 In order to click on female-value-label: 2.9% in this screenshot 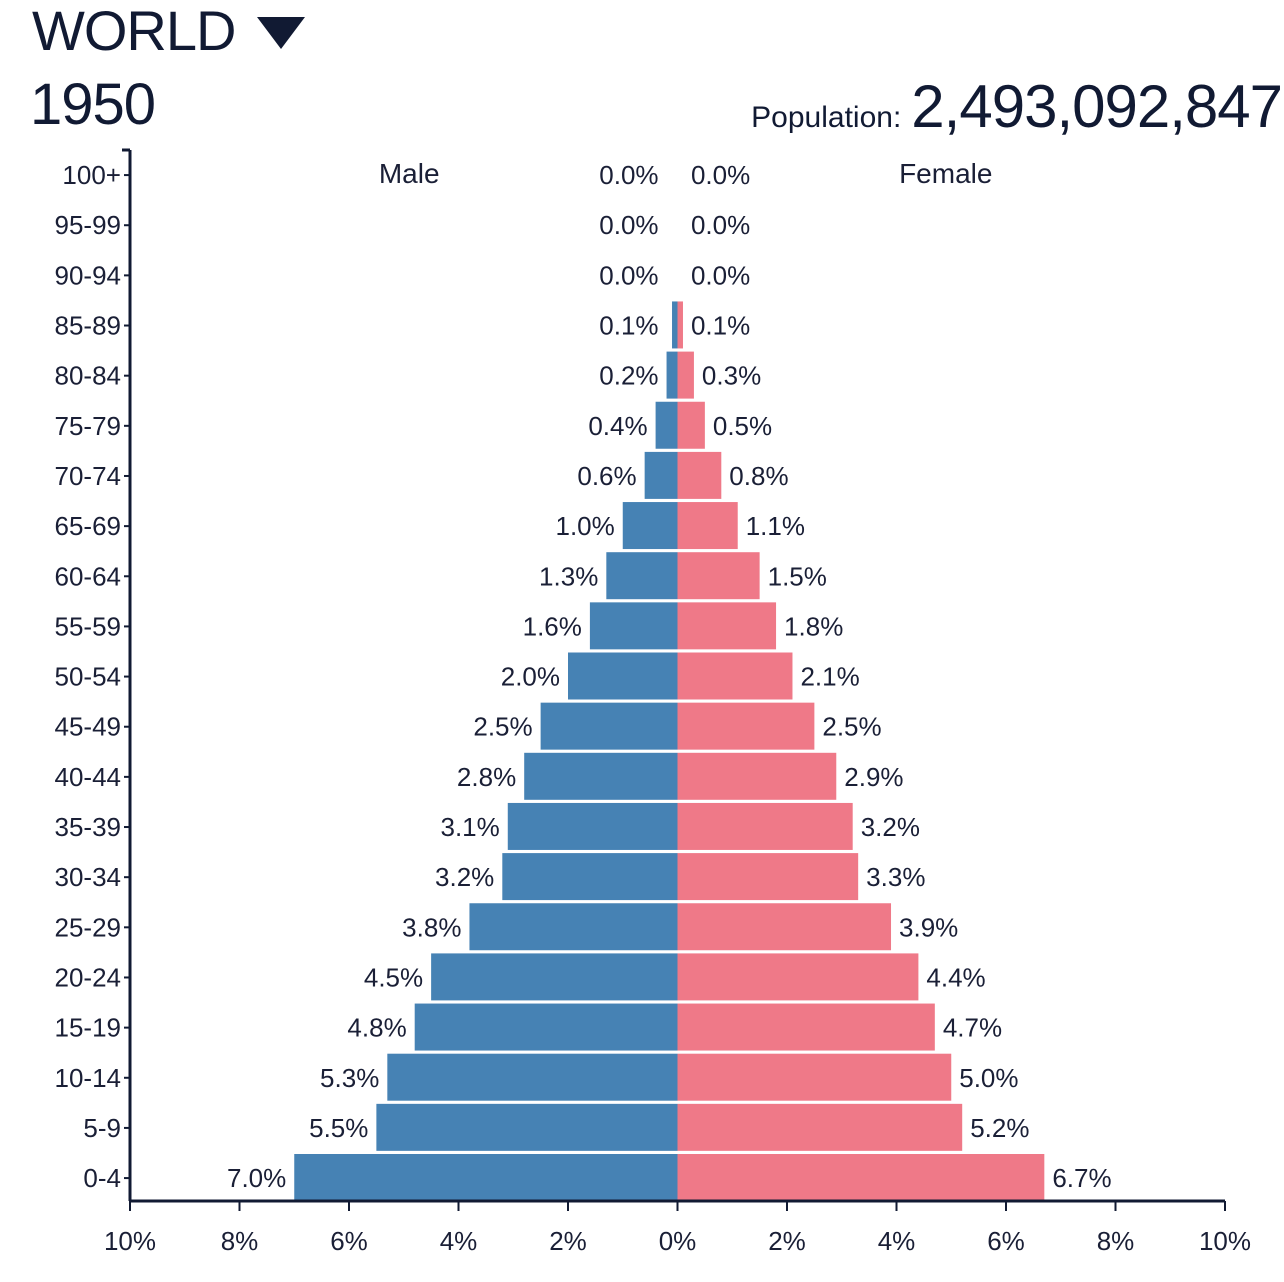, I will do `click(873, 777)`.